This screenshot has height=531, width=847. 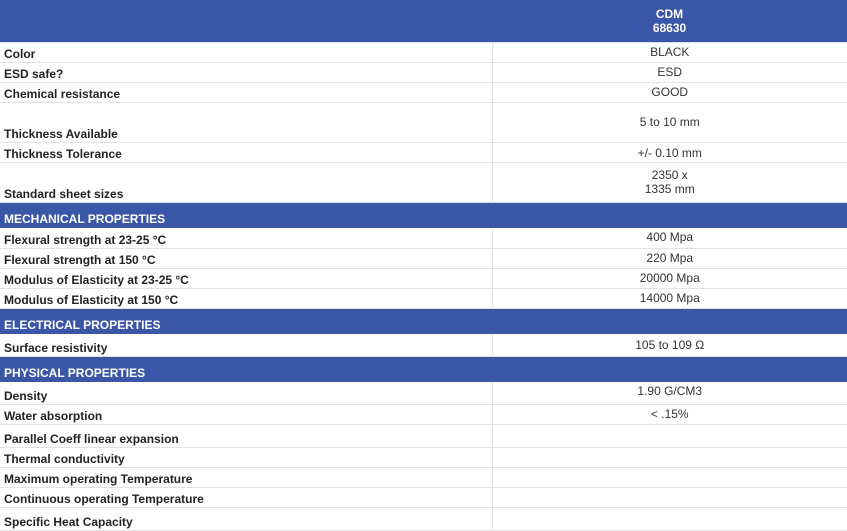 I want to click on property-value: < .15%, so click(x=669, y=414).